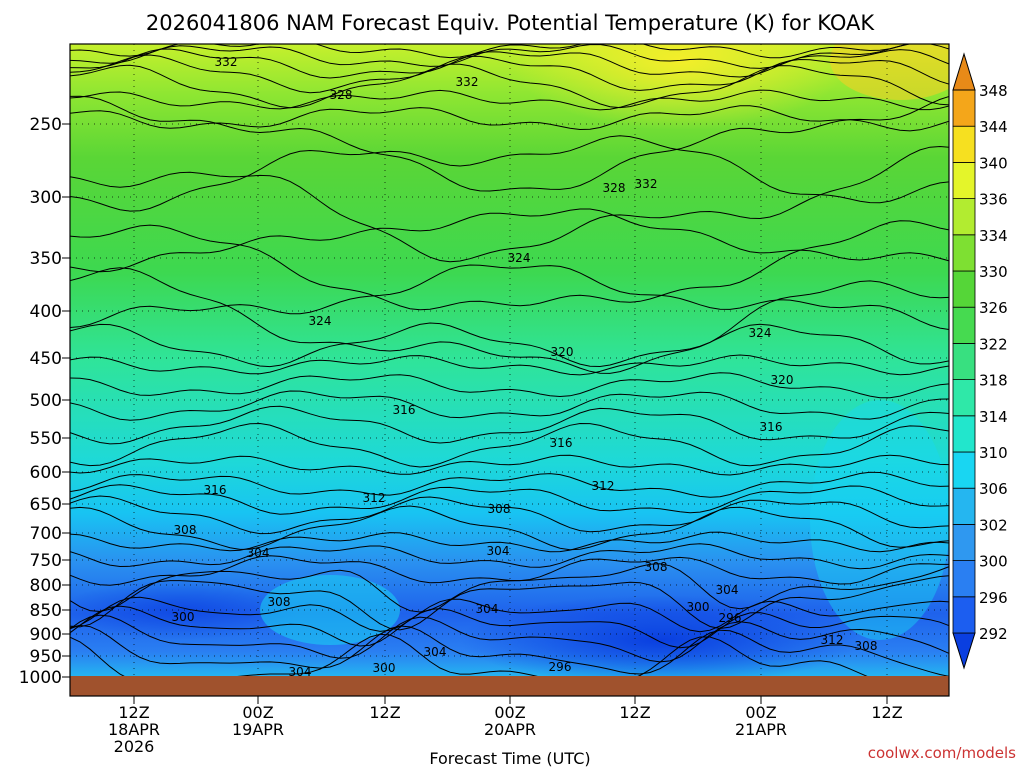  Describe the element at coordinates (993, 525) in the screenshot. I see `colorbar-label: 302` at that location.